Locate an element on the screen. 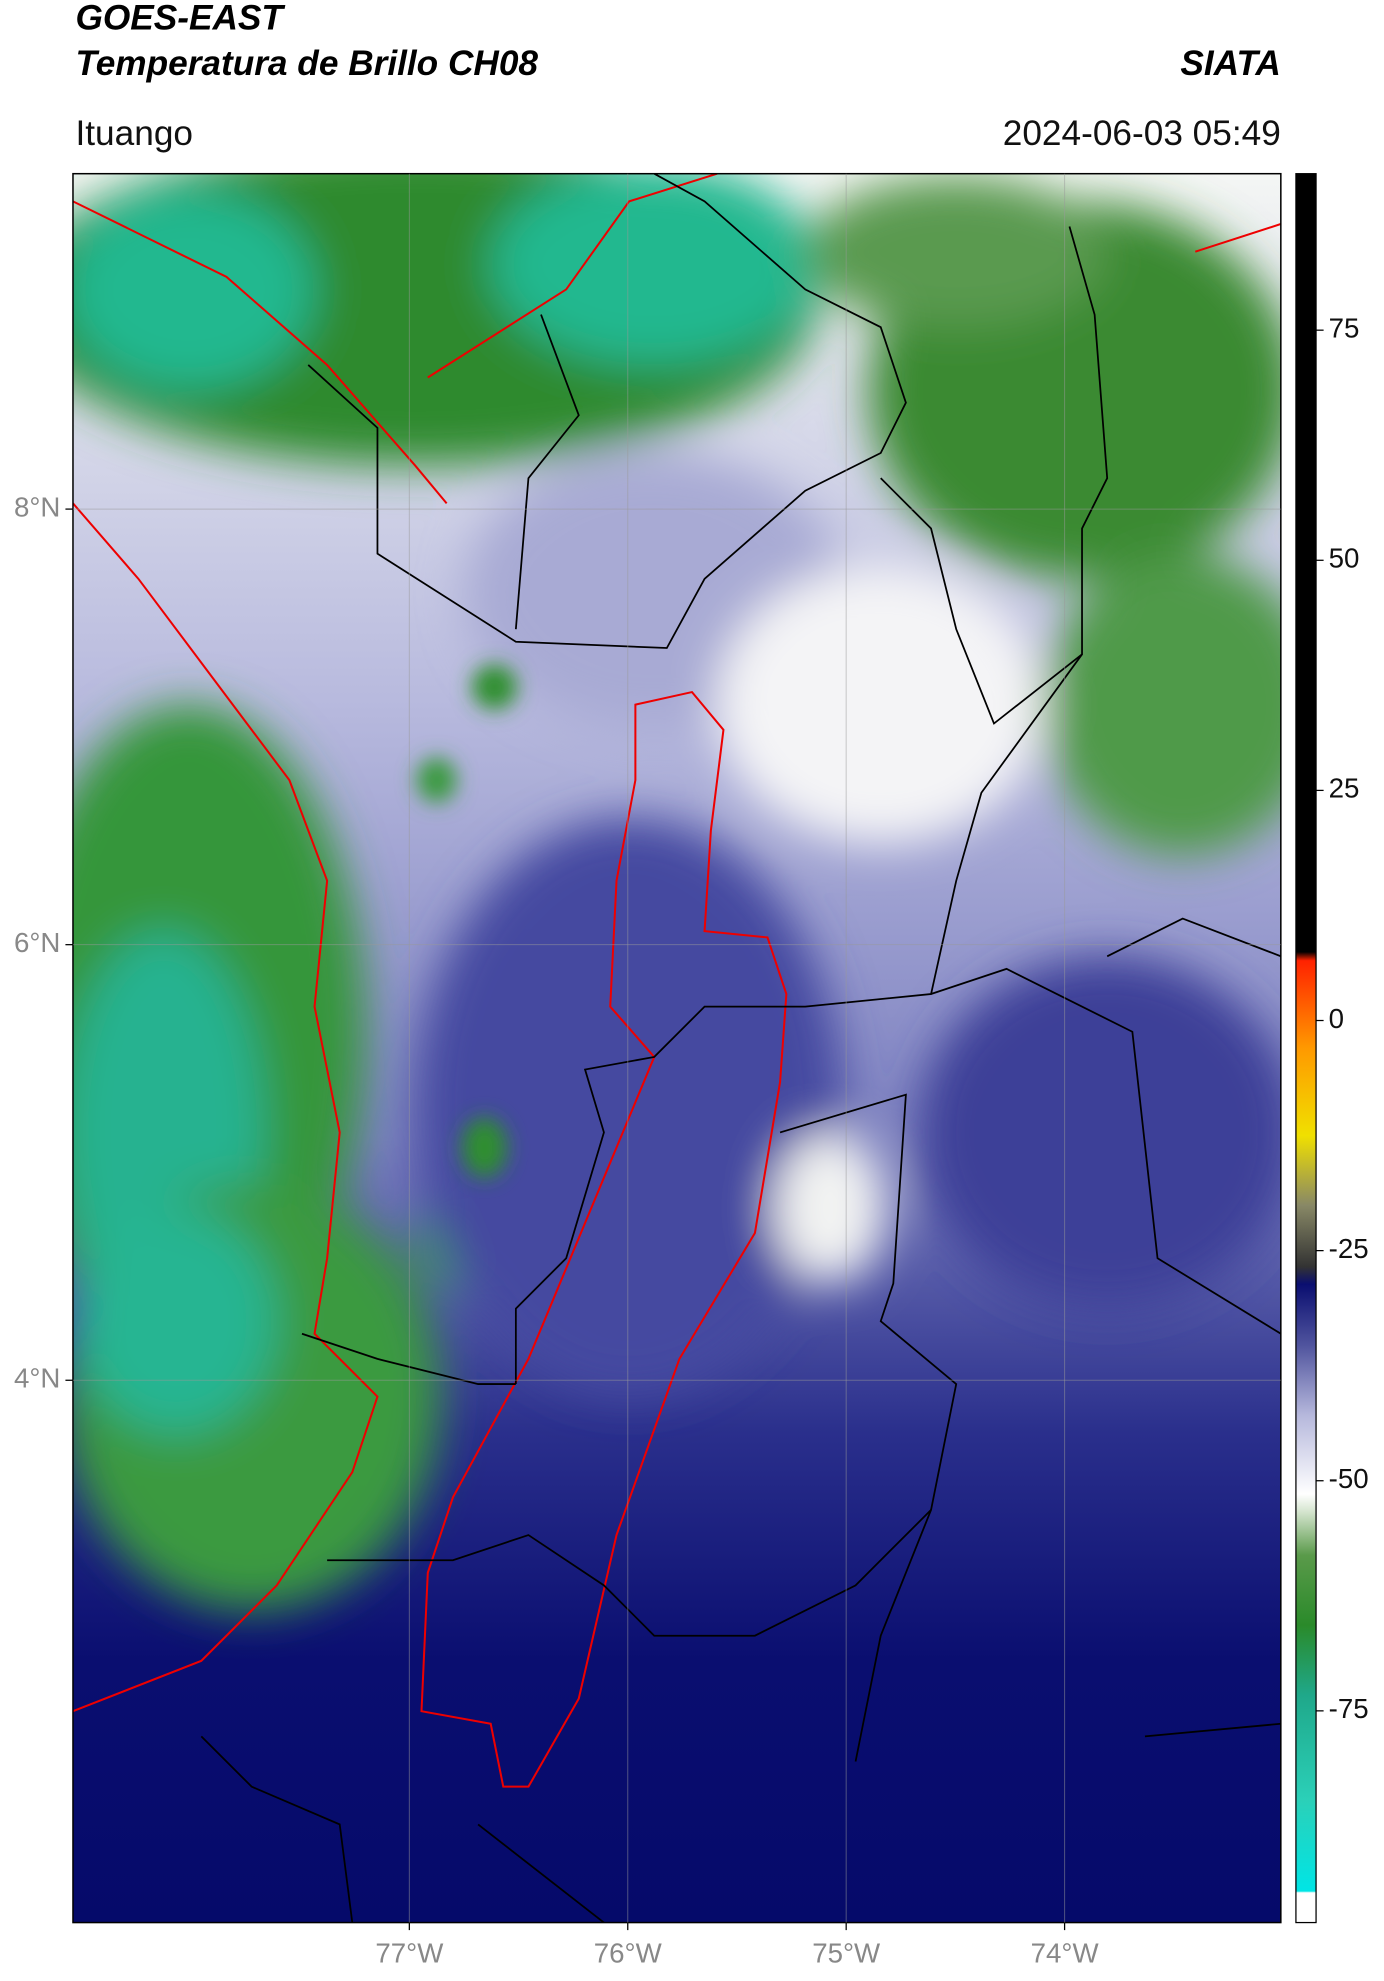 The width and height of the screenshot is (1384, 1981). subtitle: Temperatura de Brillo CH08 is located at coordinates (306, 63).